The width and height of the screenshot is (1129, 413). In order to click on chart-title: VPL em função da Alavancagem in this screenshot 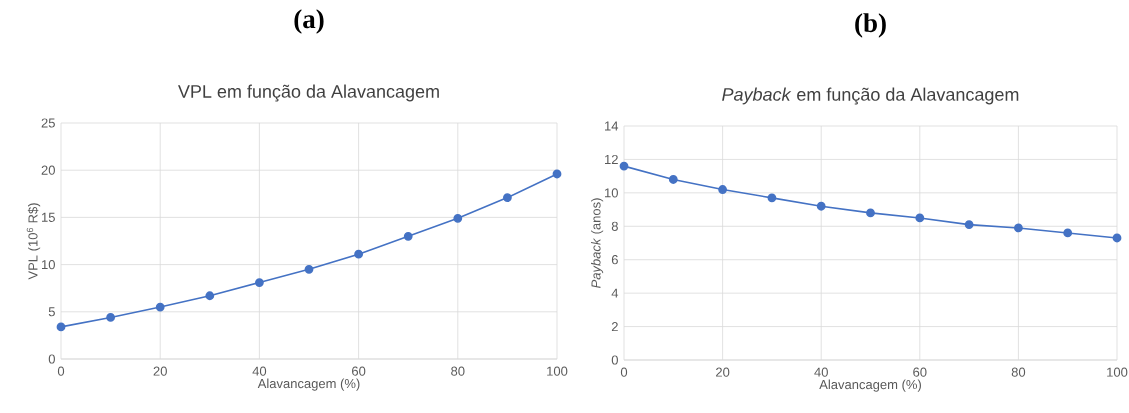, I will do `click(308, 93)`.